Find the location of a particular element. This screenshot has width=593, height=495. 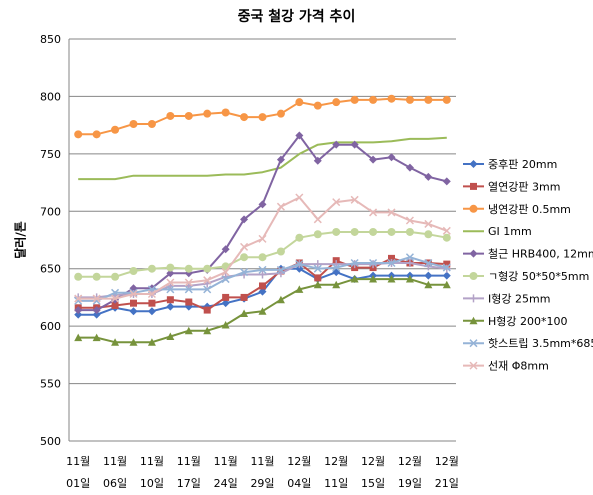

x-tick-label: 10일 is located at coordinates (152, 483).